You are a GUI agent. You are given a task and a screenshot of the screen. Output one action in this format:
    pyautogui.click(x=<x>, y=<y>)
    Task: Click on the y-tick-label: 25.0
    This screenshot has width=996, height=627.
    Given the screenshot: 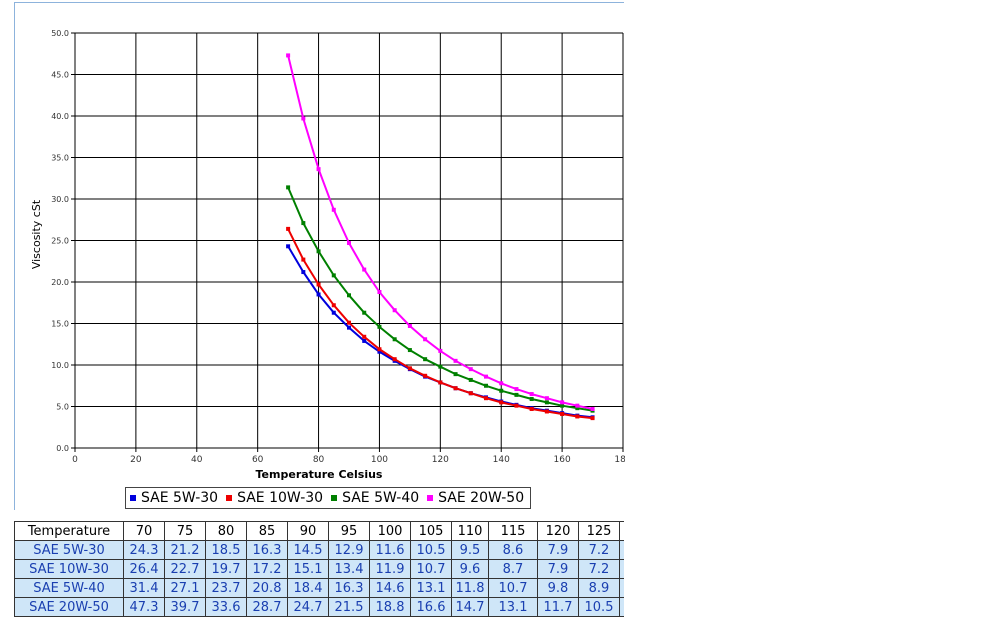 What is the action you would take?
    pyautogui.click(x=60, y=241)
    